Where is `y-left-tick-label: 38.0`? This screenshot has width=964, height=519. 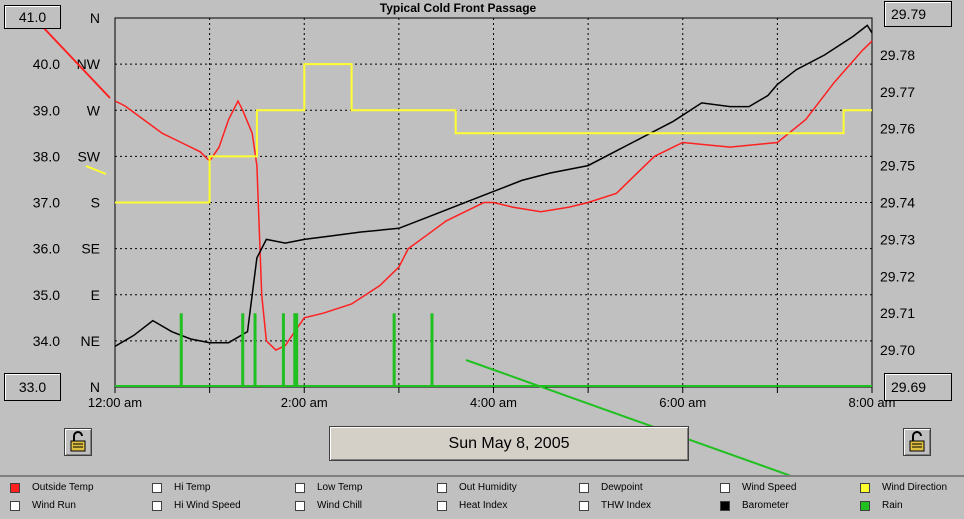
y-left-tick-label: 38.0 is located at coordinates (46, 156).